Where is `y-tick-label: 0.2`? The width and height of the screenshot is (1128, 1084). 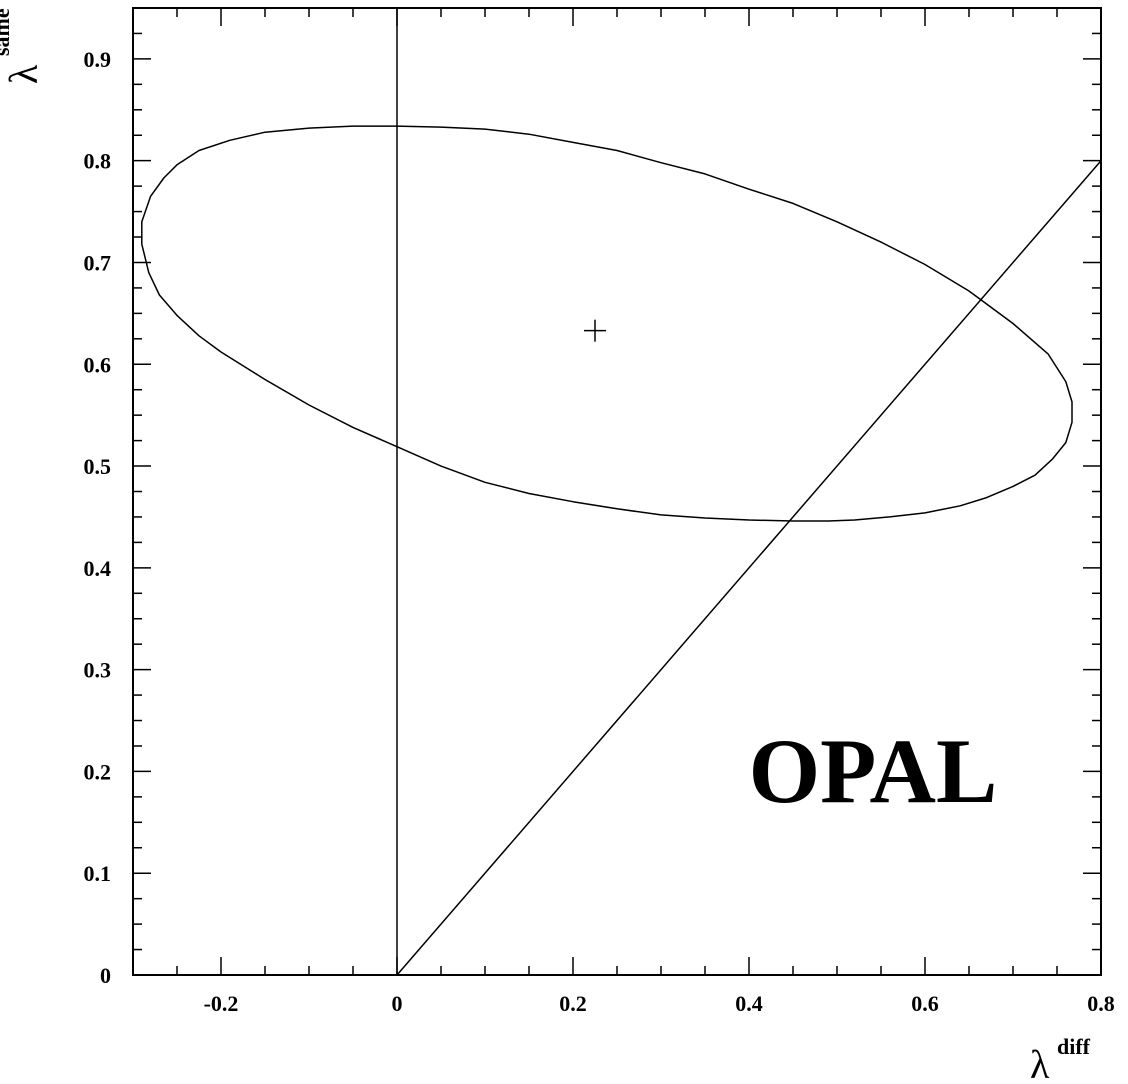
y-tick-label: 0.2 is located at coordinates (98, 771).